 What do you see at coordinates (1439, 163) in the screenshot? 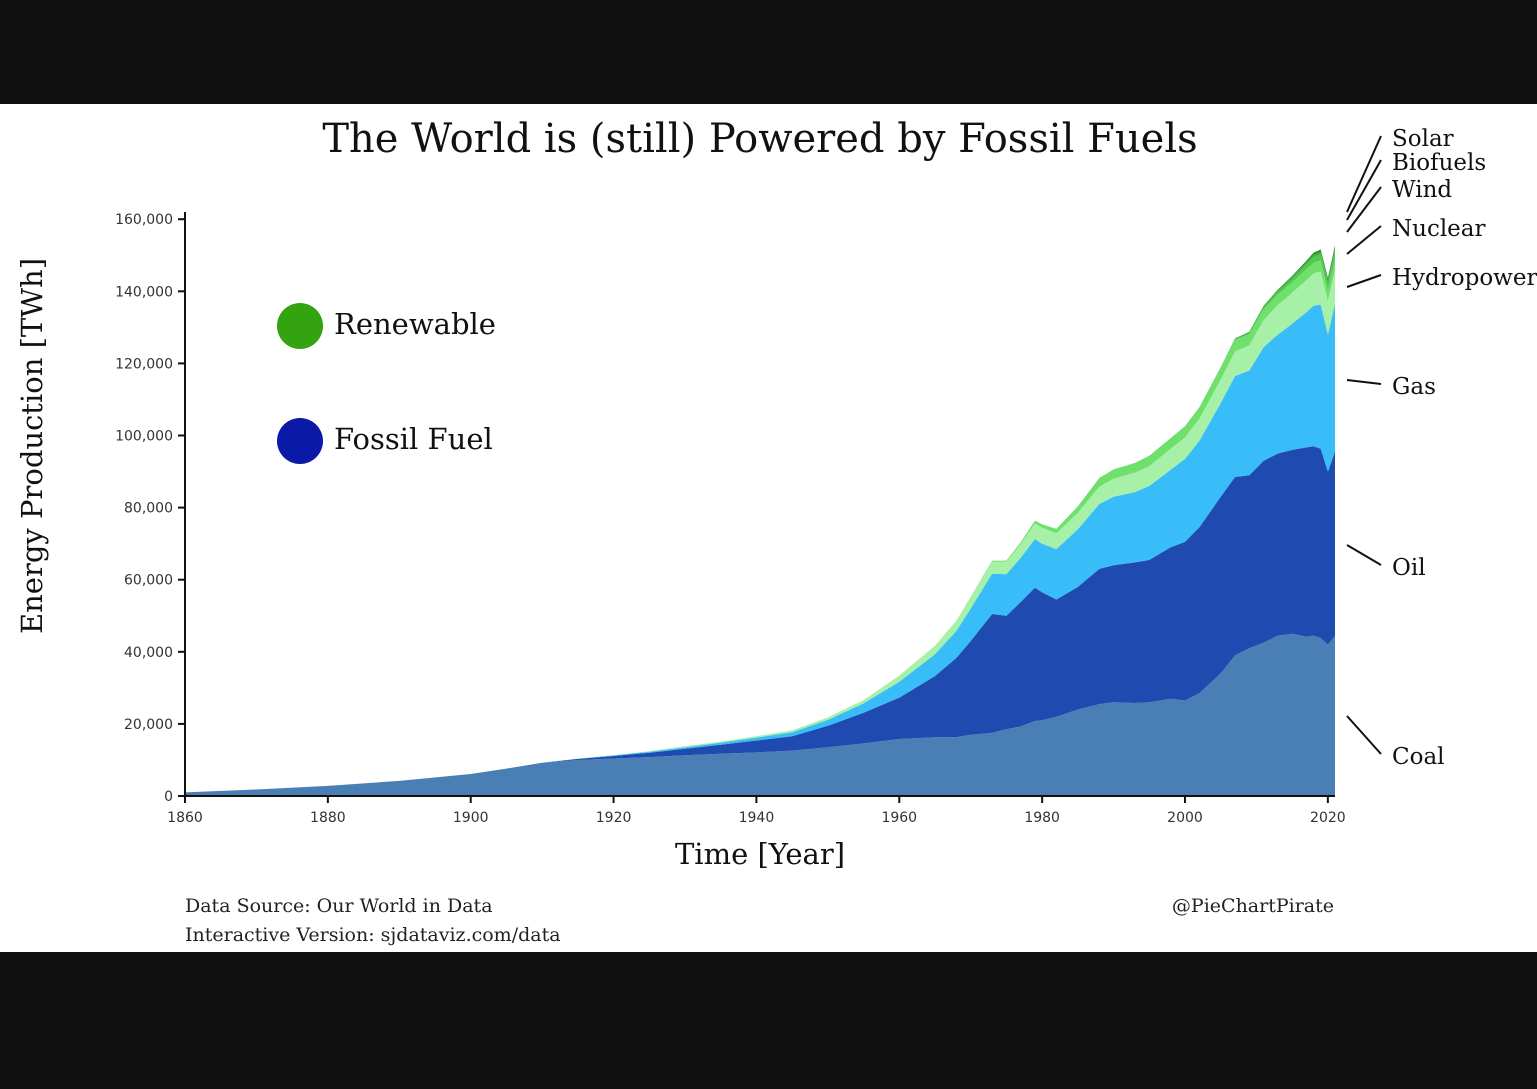
I see `annotation-label-biofuels: Biofuels` at bounding box center [1439, 163].